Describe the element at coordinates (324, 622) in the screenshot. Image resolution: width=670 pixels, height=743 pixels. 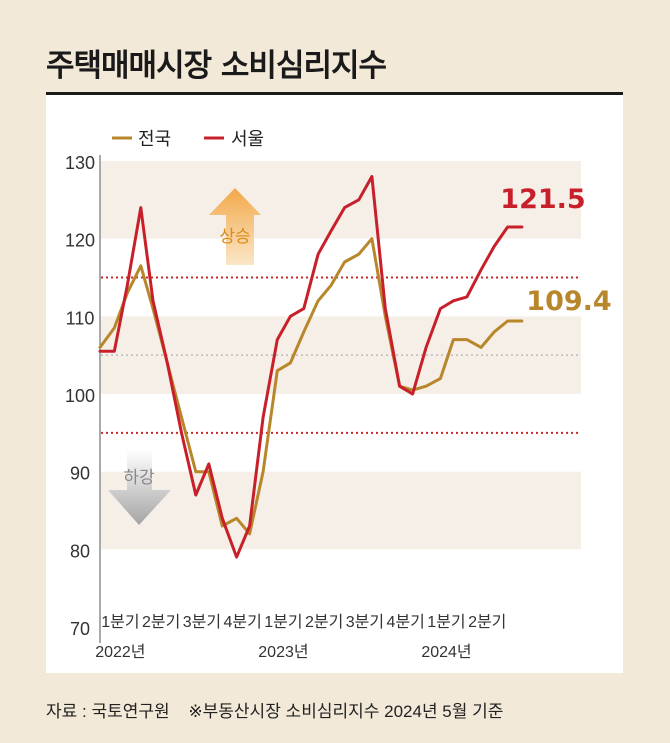
I see `x-tick-label-5: 2분기` at that location.